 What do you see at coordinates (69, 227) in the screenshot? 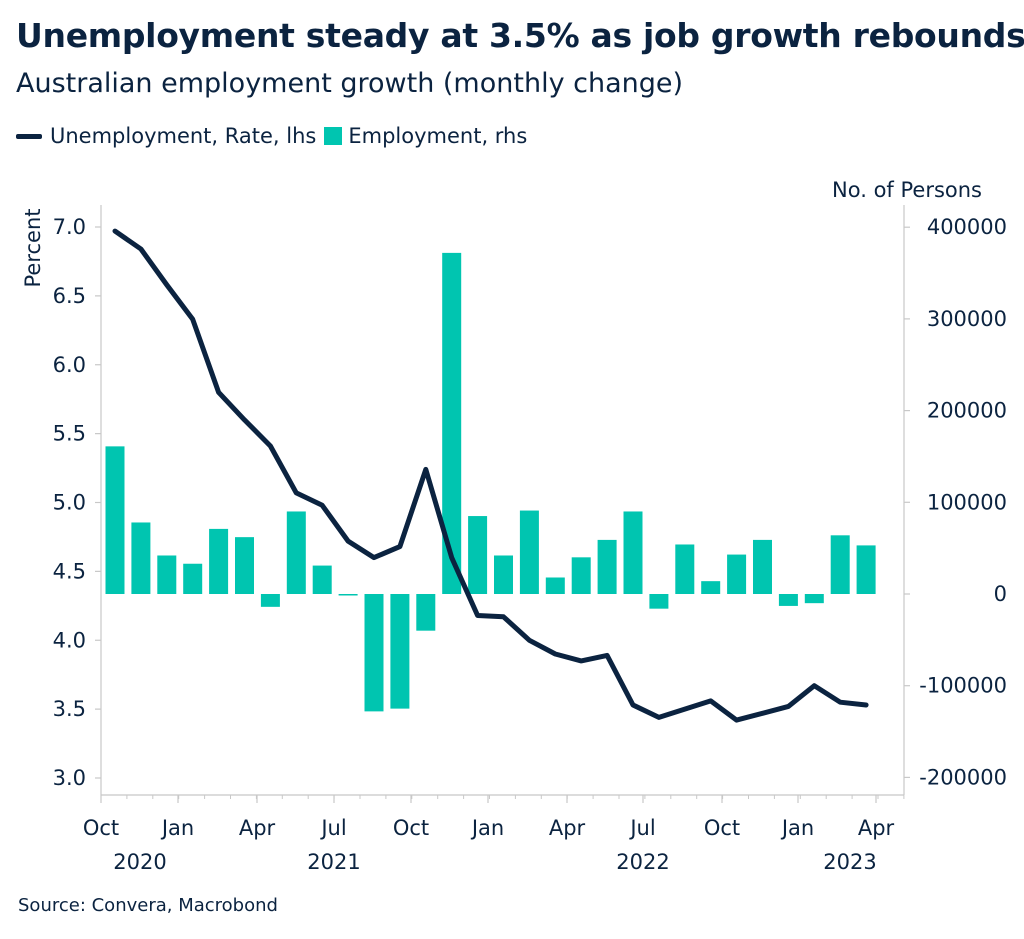
I see `left-tick-label: 7.0` at bounding box center [69, 227].